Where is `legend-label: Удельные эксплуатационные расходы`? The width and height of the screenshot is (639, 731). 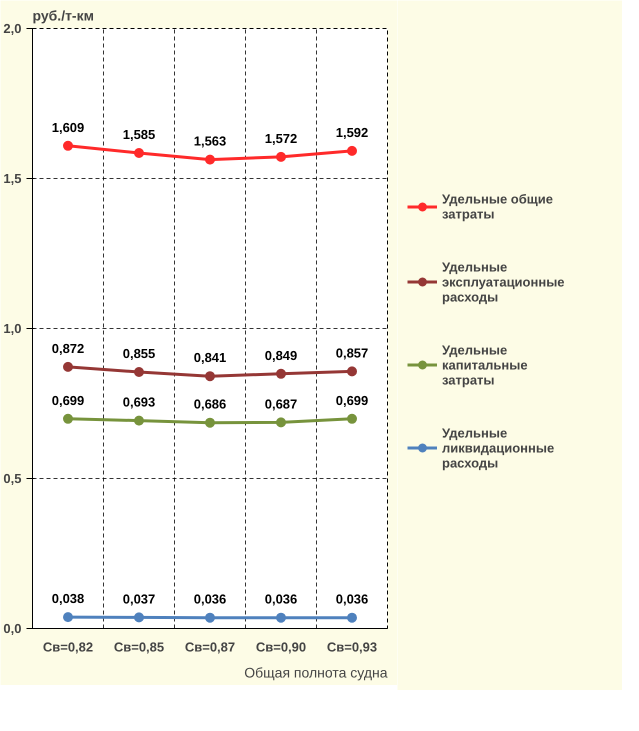
legend-label: Удельные эксплуатационные расходы is located at coordinates (503, 281).